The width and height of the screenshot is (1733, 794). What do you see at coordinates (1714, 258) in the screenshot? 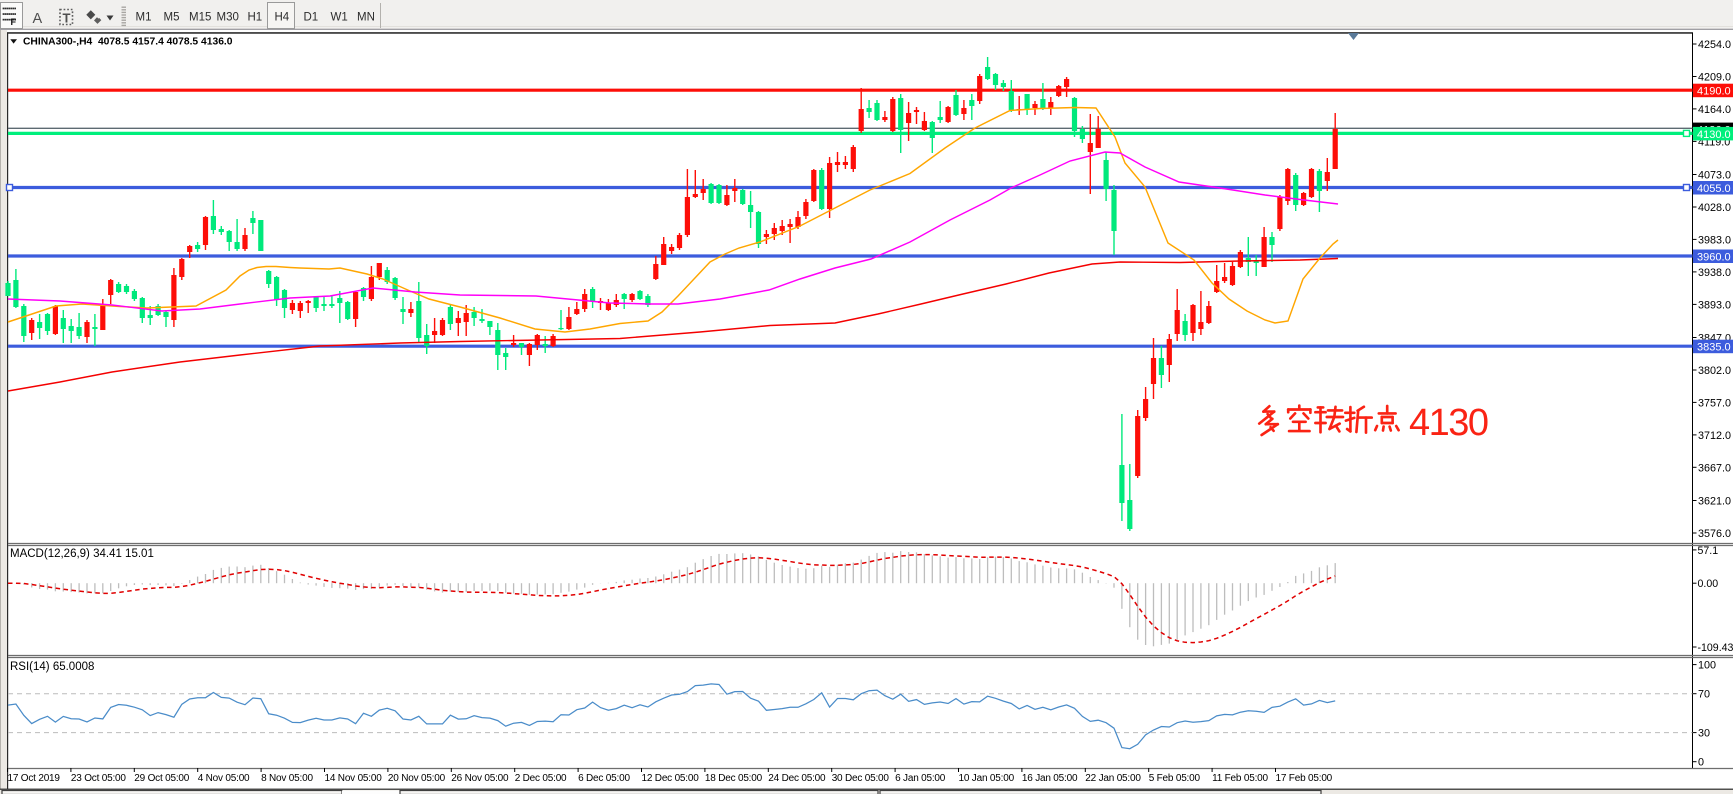
I see `svg-text: 3960.0` at bounding box center [1714, 258].